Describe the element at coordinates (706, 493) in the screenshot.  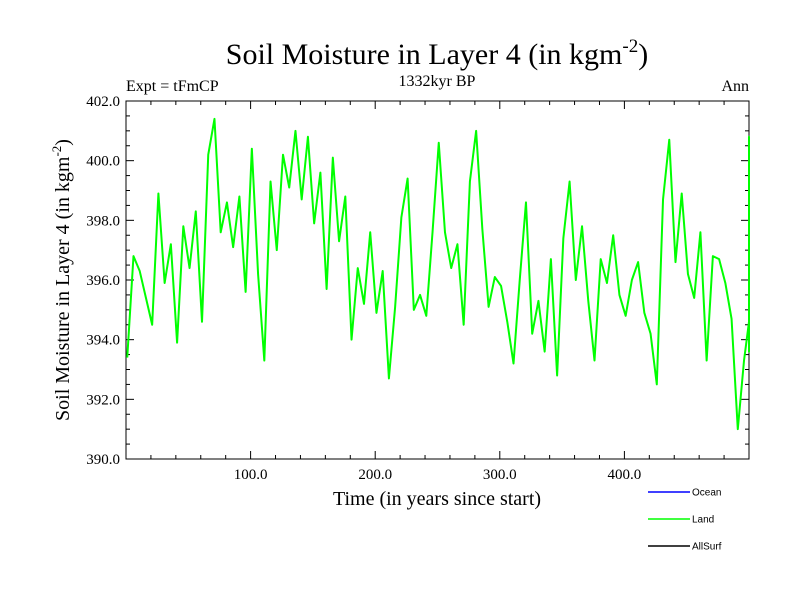
I see `legend-label-ocean: Ocean` at that location.